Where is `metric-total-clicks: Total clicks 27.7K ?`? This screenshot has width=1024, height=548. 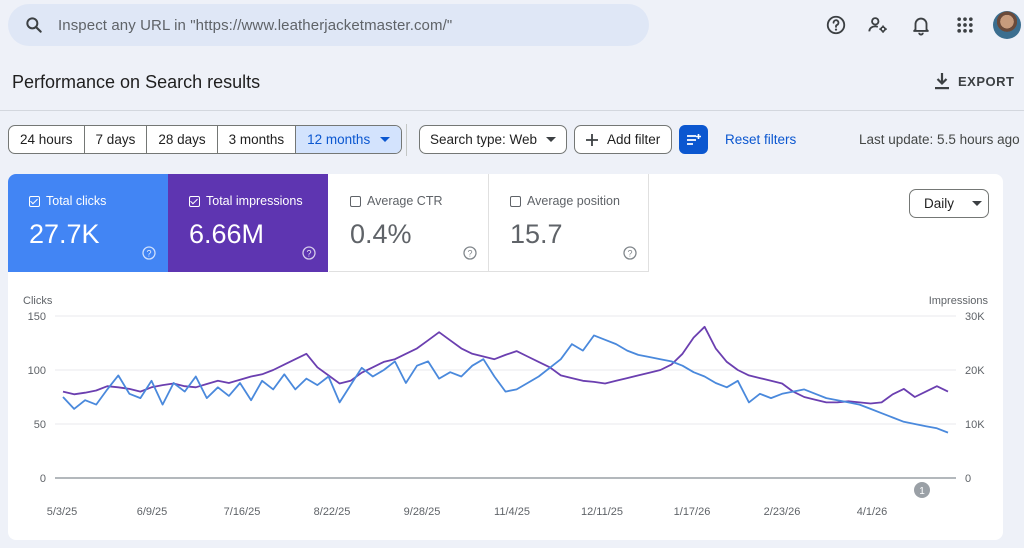 metric-total-clicks: Total clicks 27.7K ? is located at coordinates (88, 223).